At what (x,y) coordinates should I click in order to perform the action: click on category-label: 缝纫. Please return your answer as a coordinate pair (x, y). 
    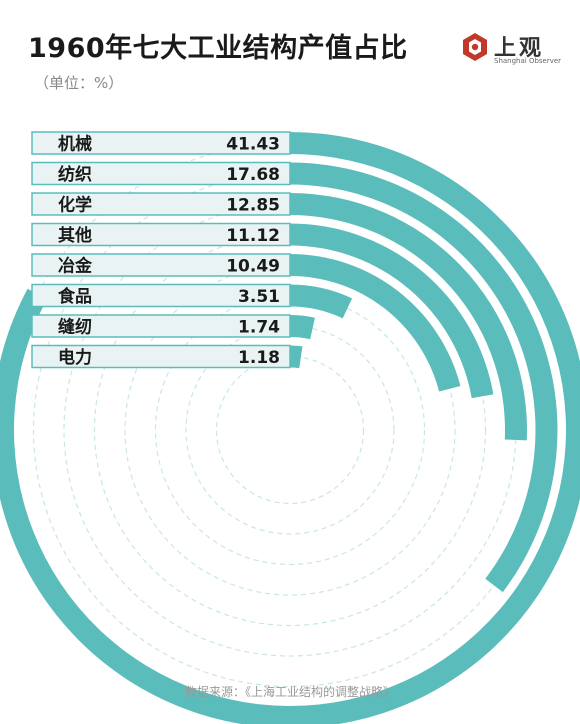
    Looking at the image, I should click on (75, 327).